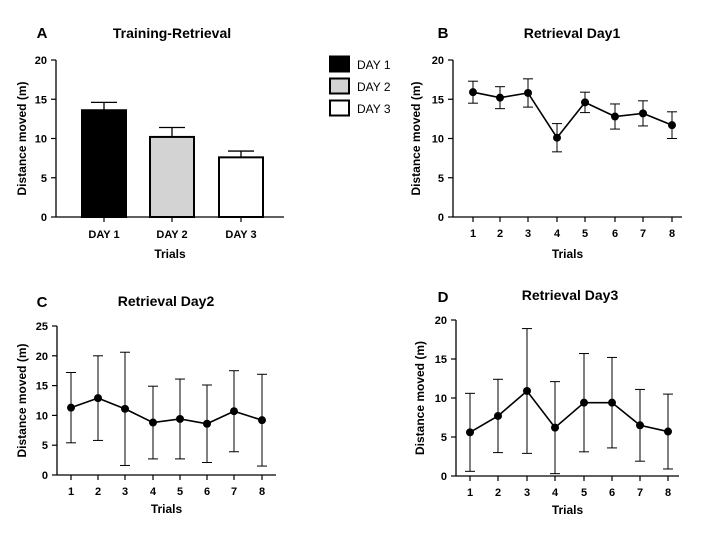  What do you see at coordinates (443, 33) in the screenshot?
I see `panel-letter: B` at bounding box center [443, 33].